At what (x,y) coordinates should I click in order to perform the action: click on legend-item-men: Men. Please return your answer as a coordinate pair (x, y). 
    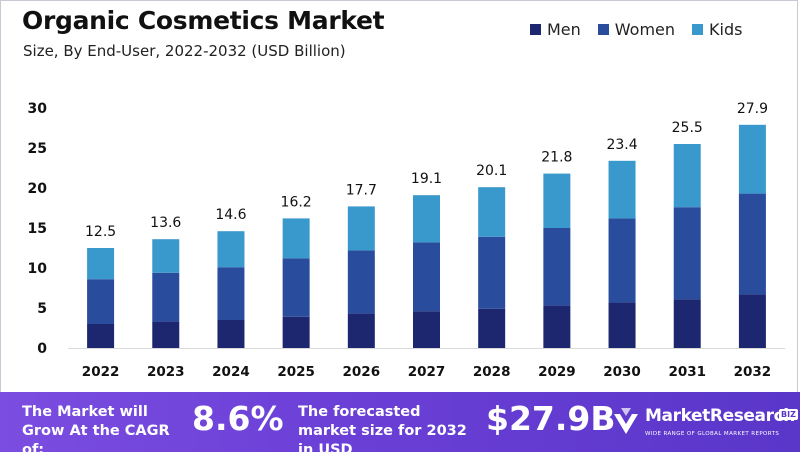
    Looking at the image, I should click on (555, 29).